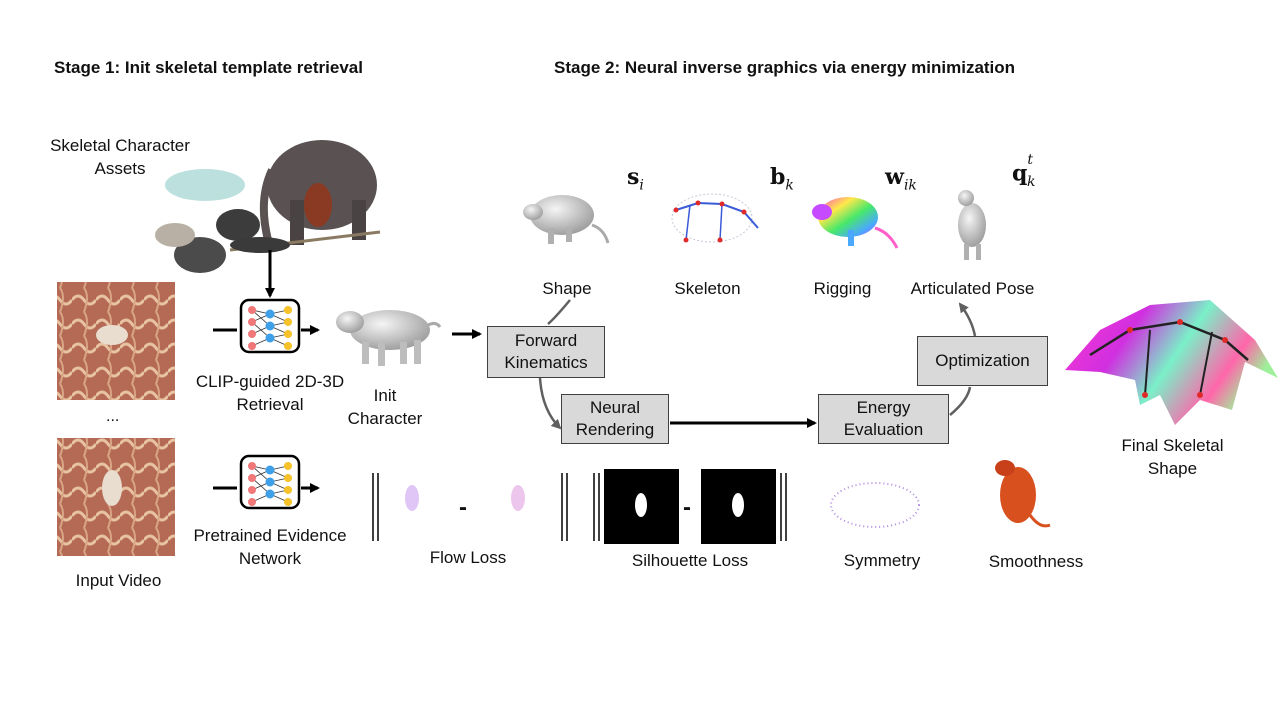  What do you see at coordinates (855, 223) in the screenshot?
I see `rigging-graphic` at bounding box center [855, 223].